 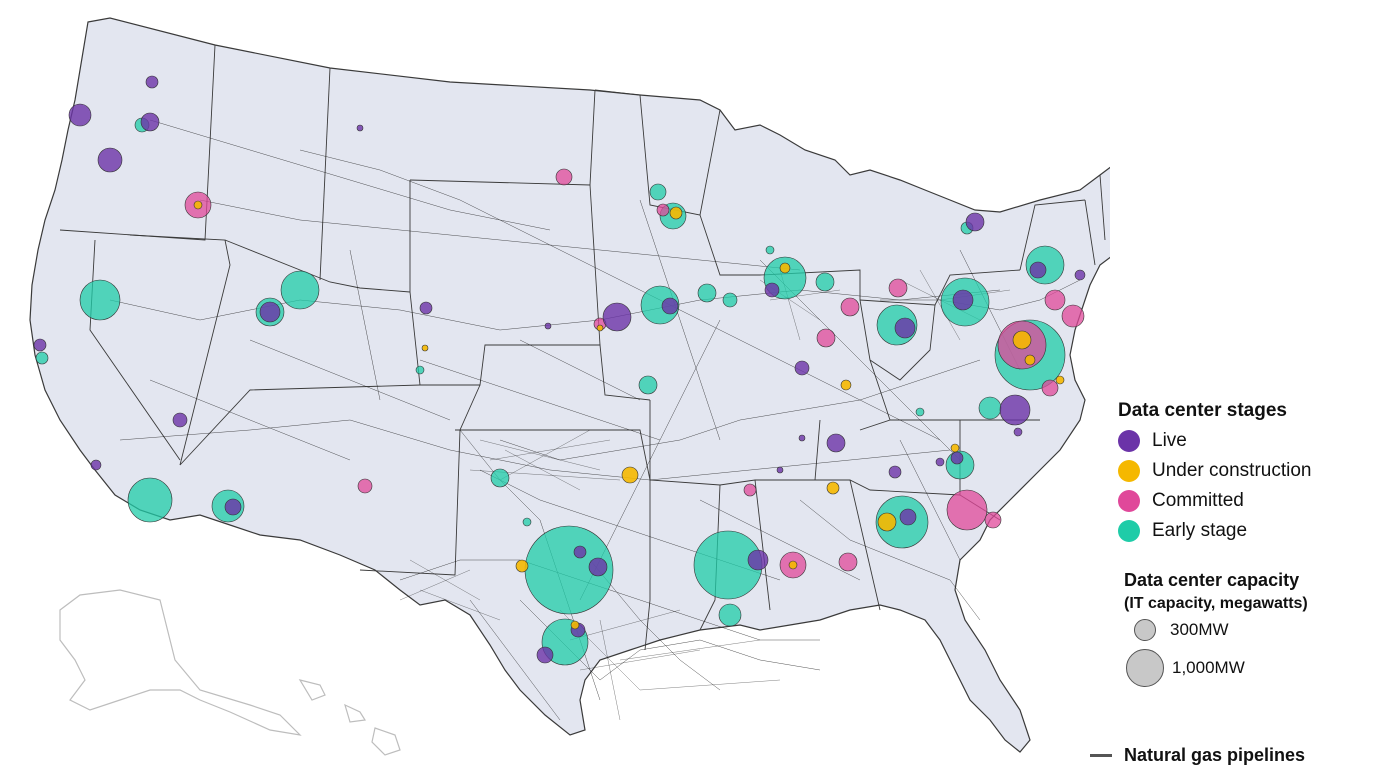 I want to click on capacity-300-swatch, so click(x=1145, y=630).